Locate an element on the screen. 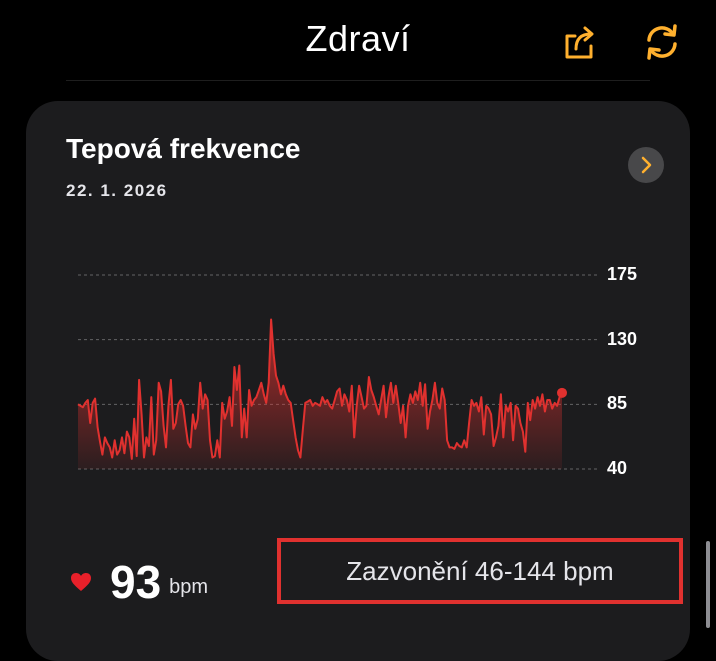 This screenshot has height=661, width=716. sync-button is located at coordinates (662, 42).